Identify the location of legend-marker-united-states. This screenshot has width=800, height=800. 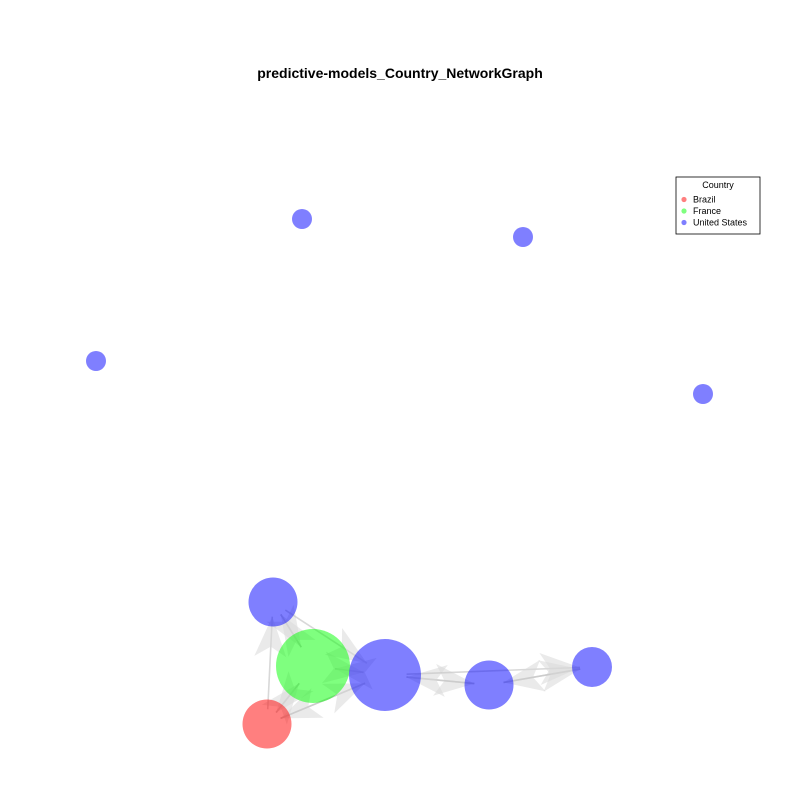
(684, 222).